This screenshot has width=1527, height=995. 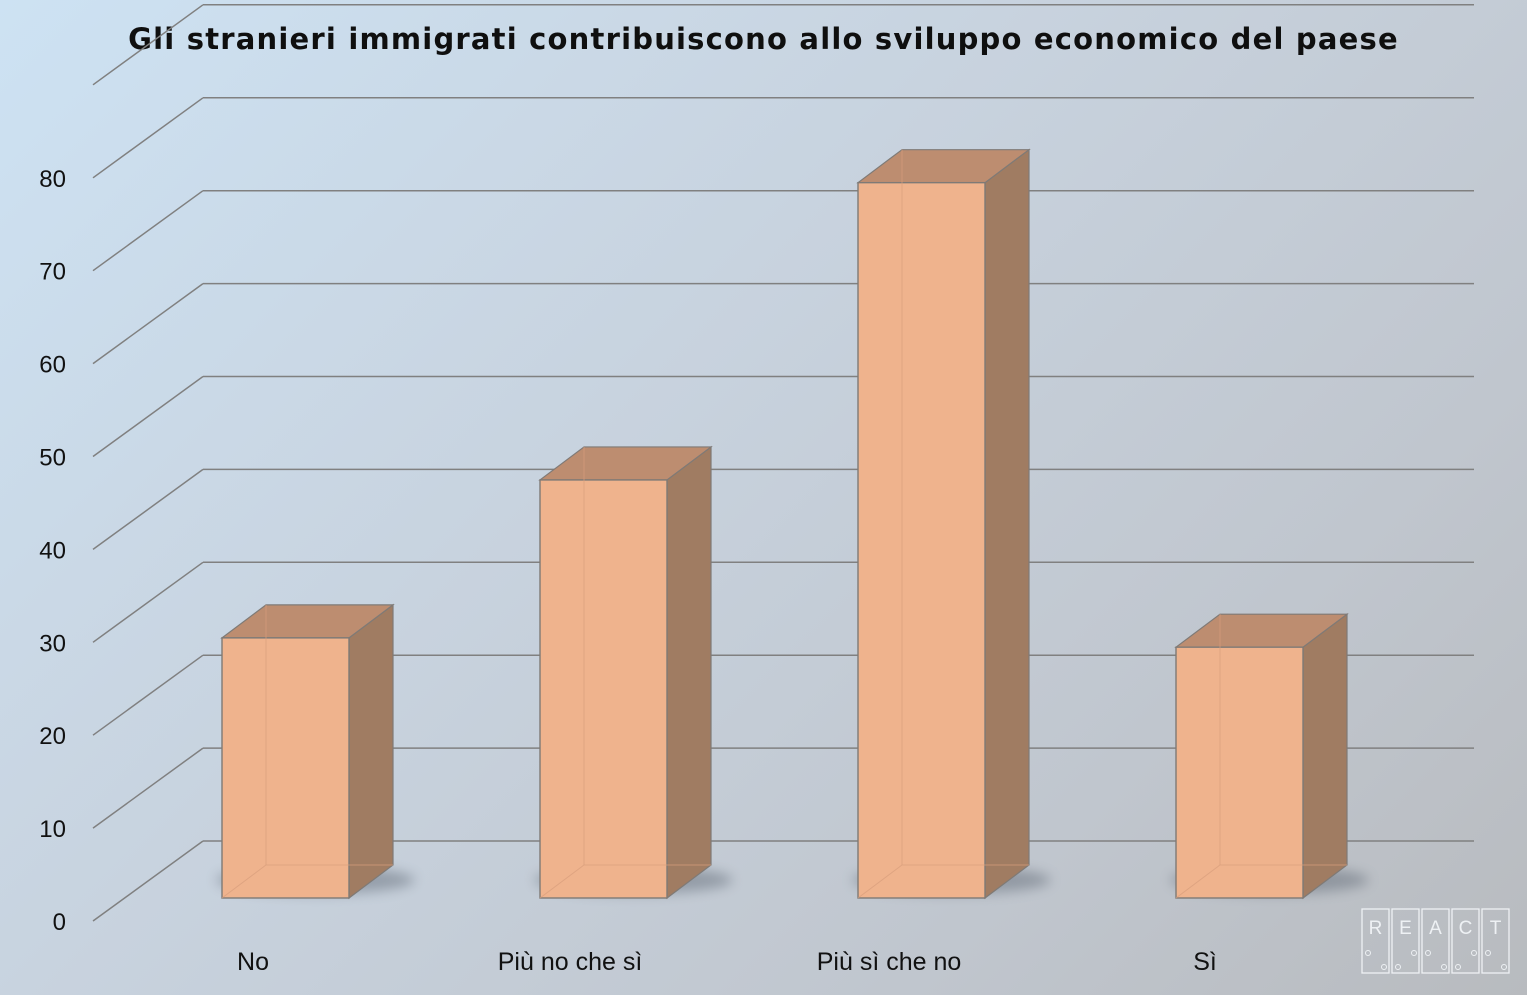 I want to click on y-tick-label: 40, so click(x=52, y=550).